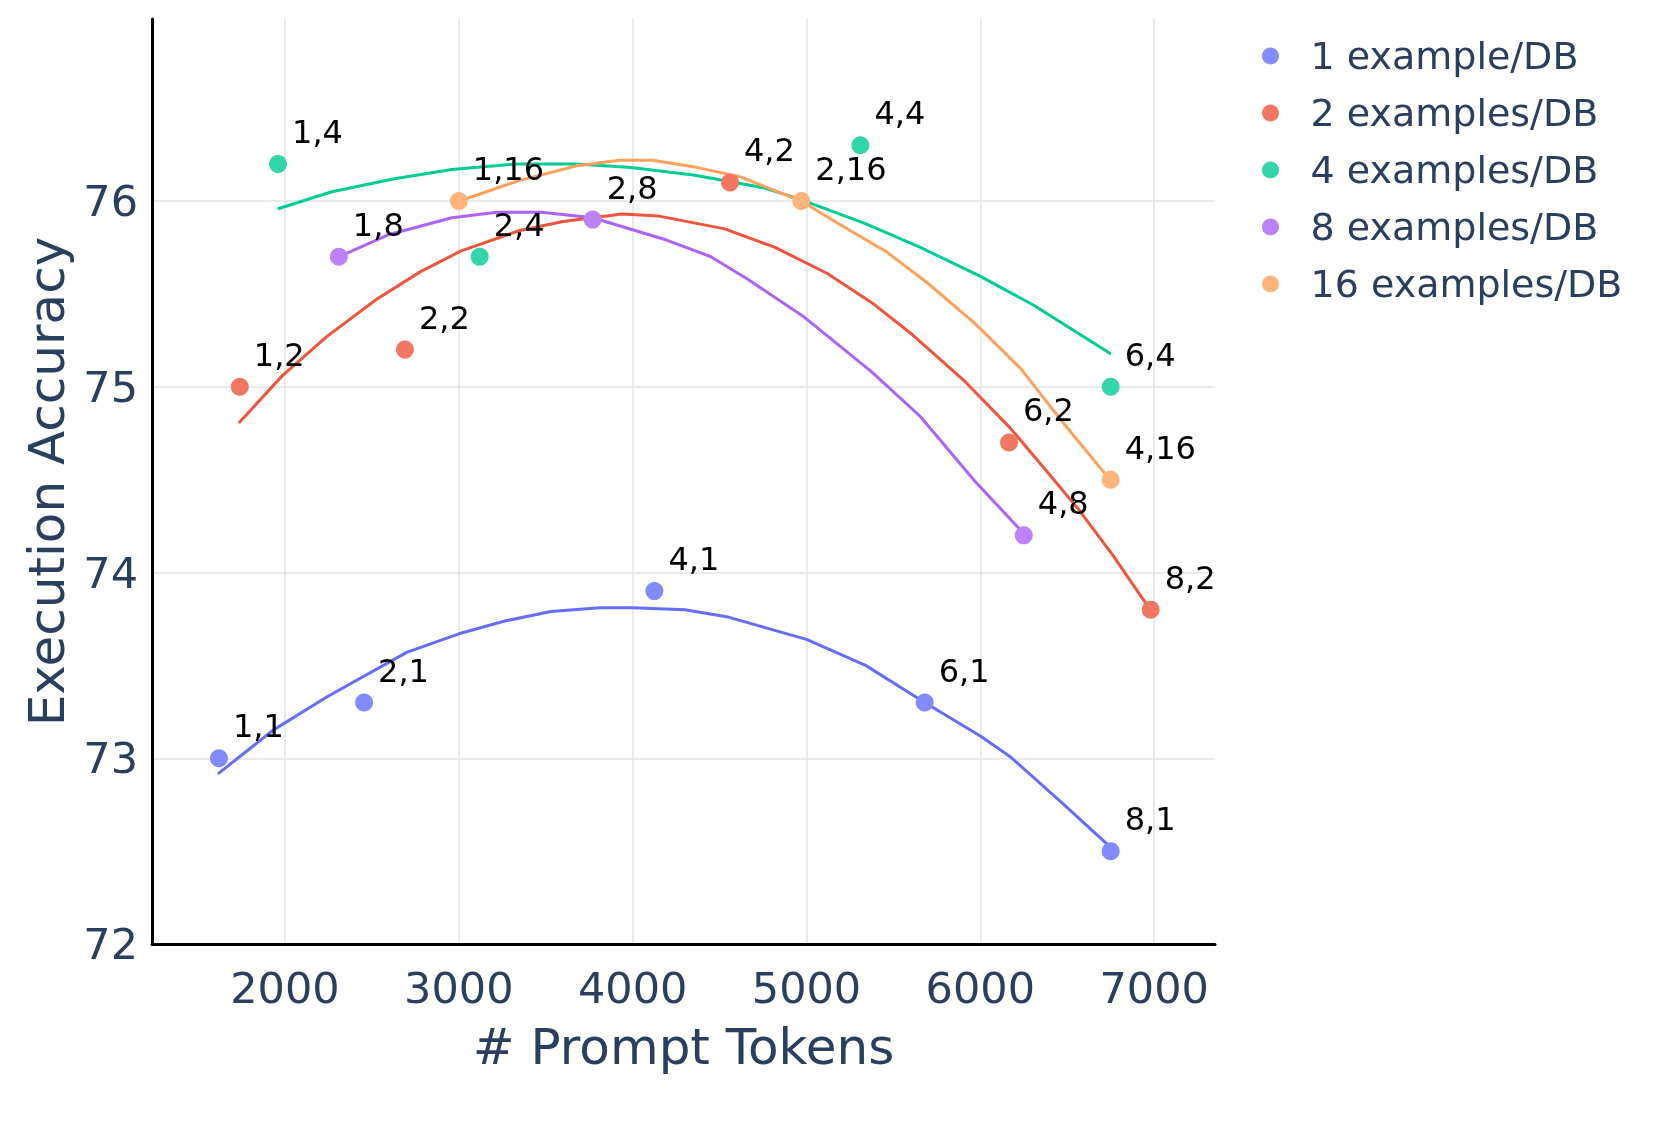 Image resolution: width=1675 pixels, height=1139 pixels. What do you see at coordinates (110, 386) in the screenshot?
I see `y-tick-label: 75` at bounding box center [110, 386].